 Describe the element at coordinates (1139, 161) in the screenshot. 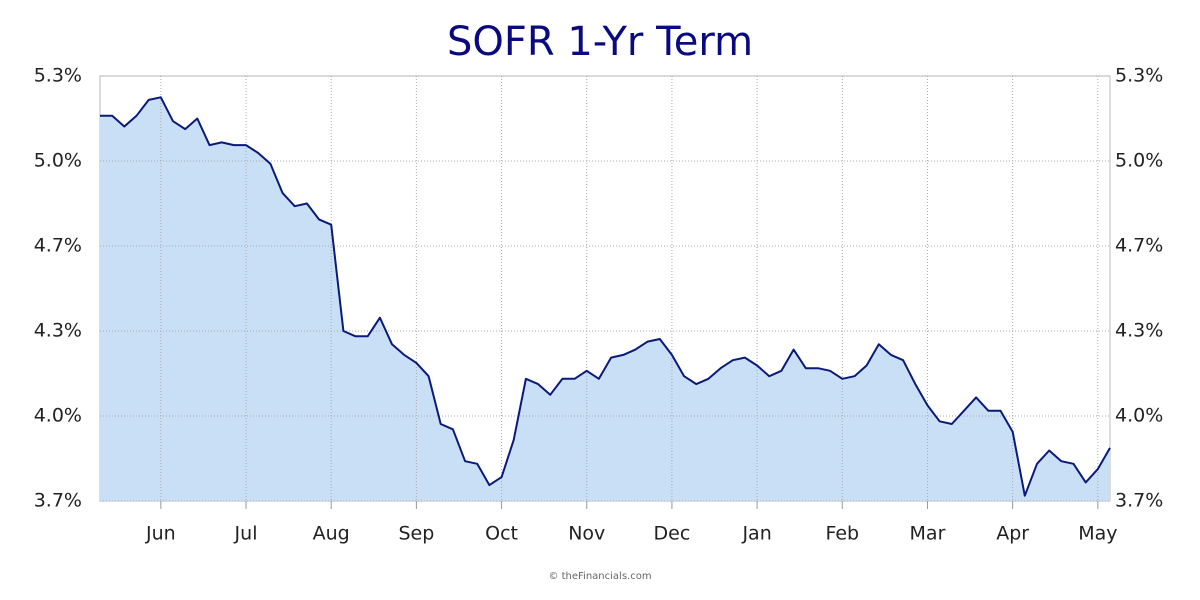

I see `y2-tick-label: 5.0%` at that location.